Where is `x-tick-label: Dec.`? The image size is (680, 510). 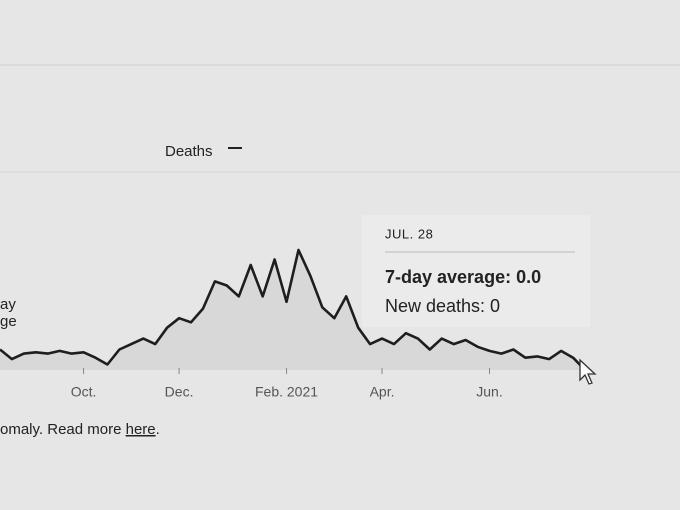 x-tick-label: Dec. is located at coordinates (179, 392).